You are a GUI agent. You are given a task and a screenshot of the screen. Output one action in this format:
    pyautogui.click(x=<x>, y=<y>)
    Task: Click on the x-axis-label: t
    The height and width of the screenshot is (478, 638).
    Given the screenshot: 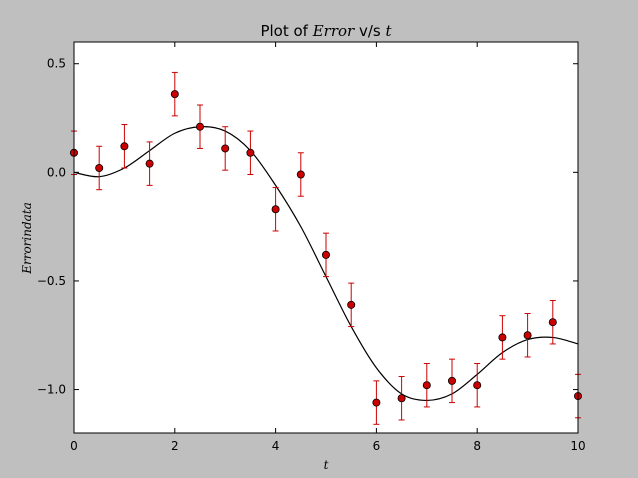 What is the action you would take?
    pyautogui.click(x=326, y=465)
    